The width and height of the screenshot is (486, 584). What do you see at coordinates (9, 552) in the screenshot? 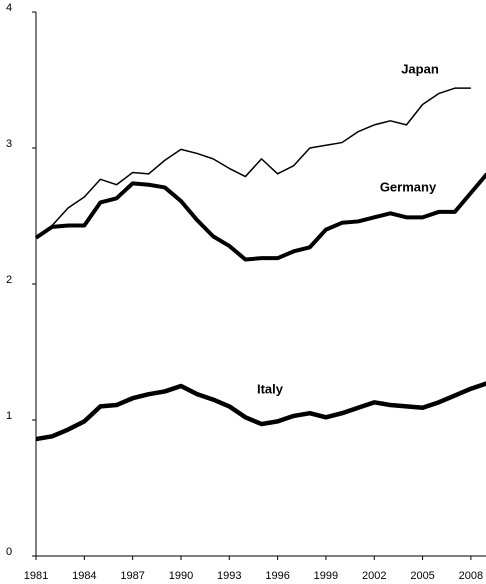
I see `y-tick-label: 0` at bounding box center [9, 552].